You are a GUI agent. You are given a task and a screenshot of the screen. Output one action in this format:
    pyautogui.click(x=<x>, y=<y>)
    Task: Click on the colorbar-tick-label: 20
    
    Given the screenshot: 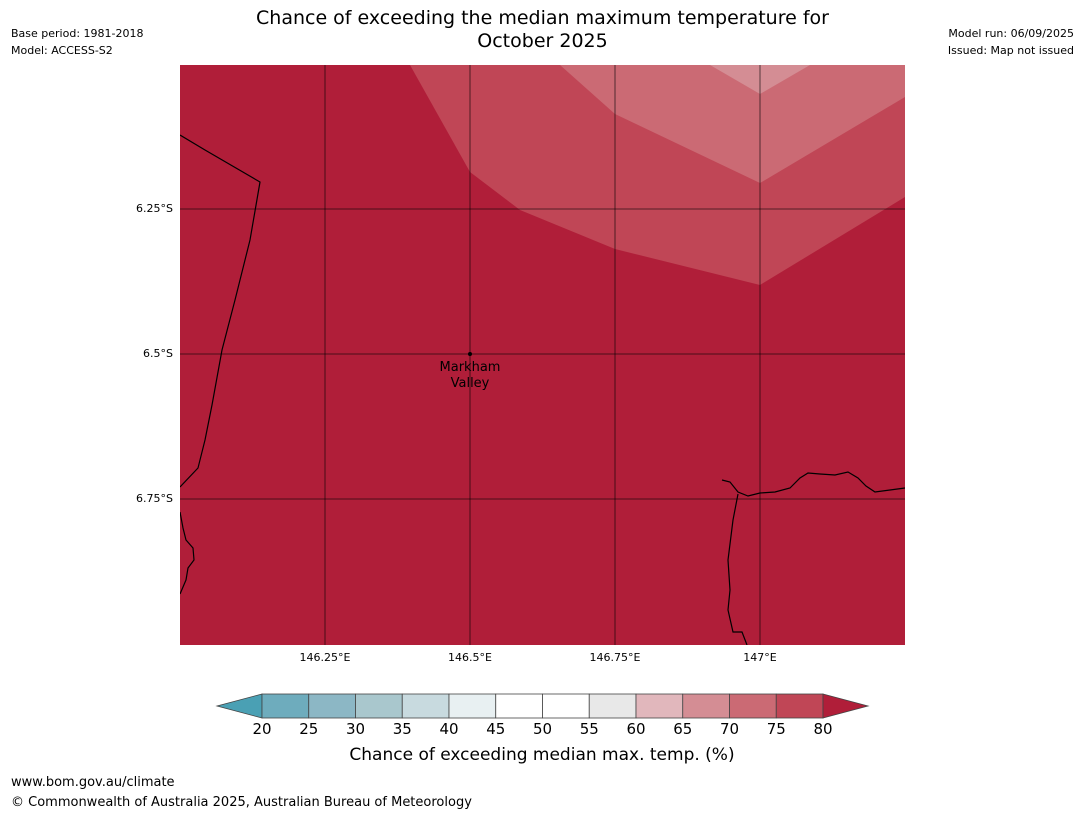 What is the action you would take?
    pyautogui.click(x=262, y=729)
    